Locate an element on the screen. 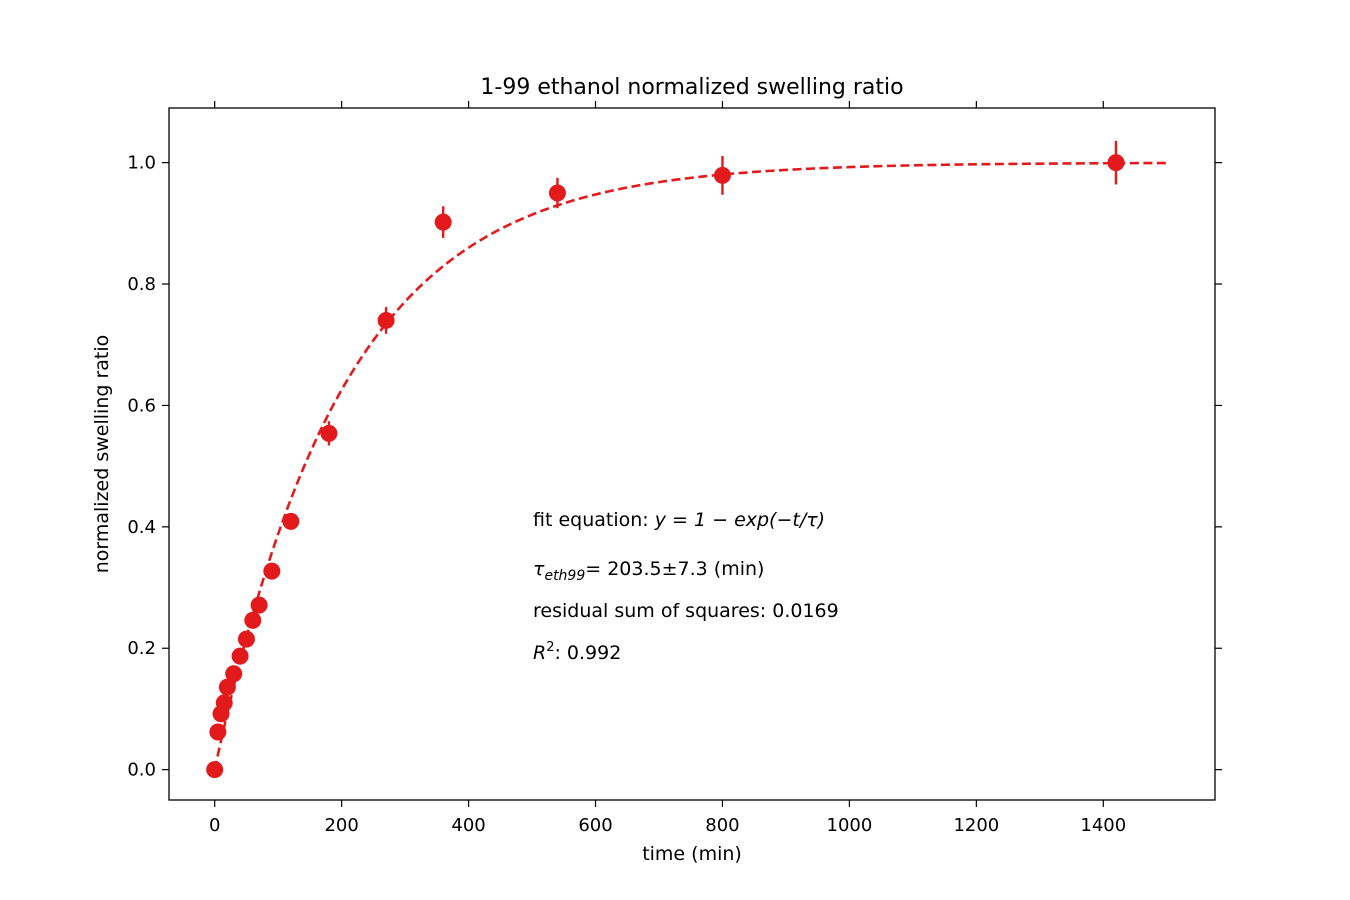 The width and height of the screenshot is (1350, 900). y-tick-label: 0.8 is located at coordinates (141, 284).